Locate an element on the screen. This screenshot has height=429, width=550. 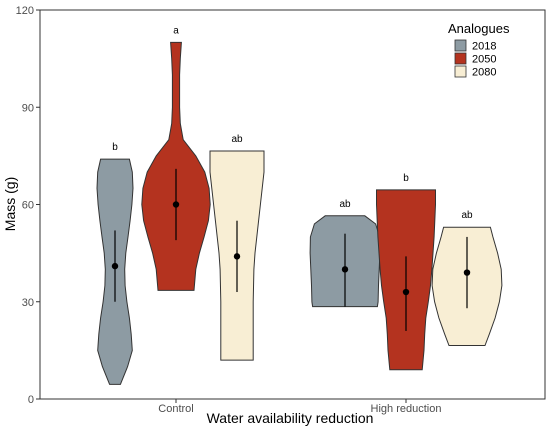
y-tick-label: 60 is located at coordinates (28, 206).